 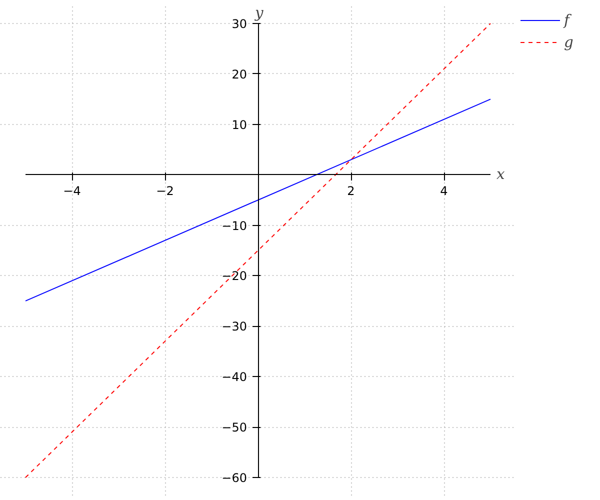 I want to click on x-tick-label: −2, so click(x=165, y=191).